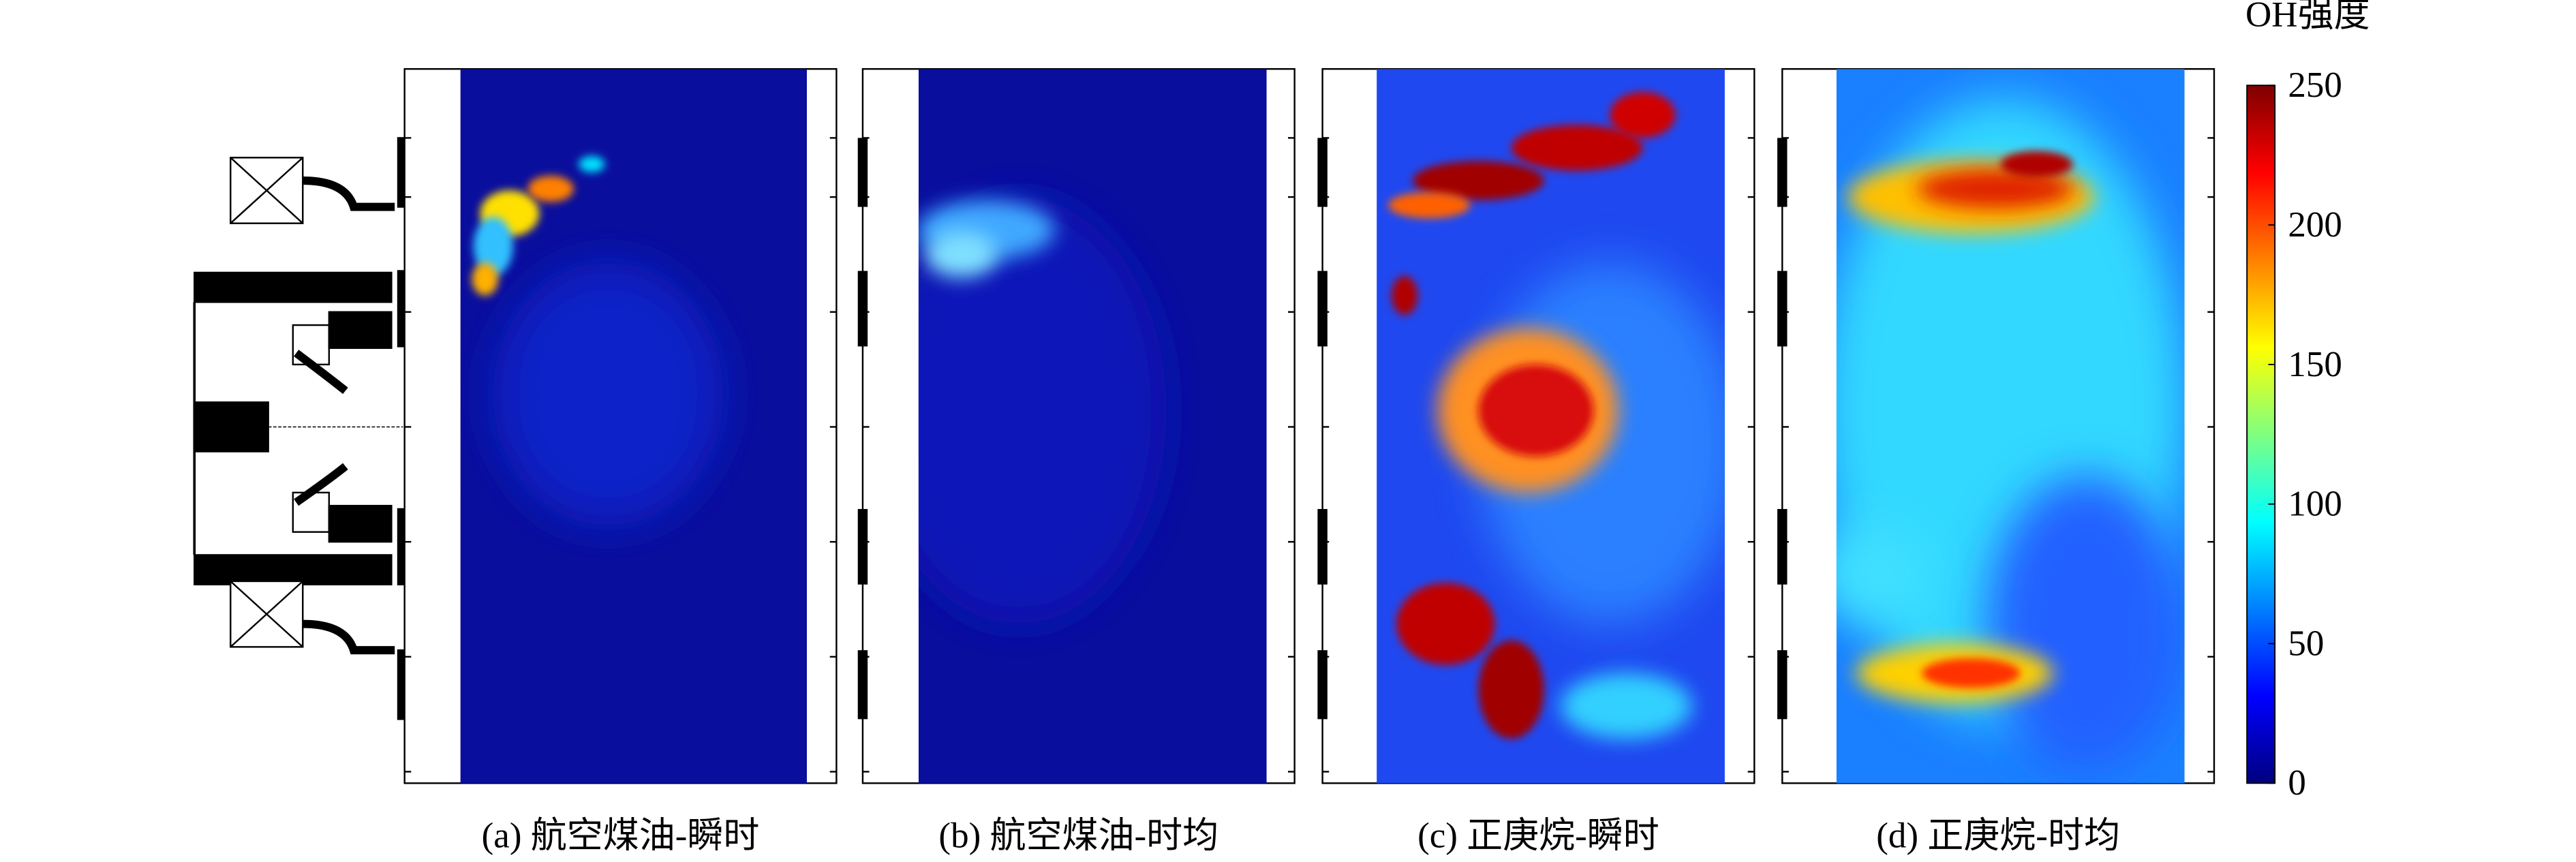 This screenshot has width=2576, height=862. Describe the element at coordinates (2306, 643) in the screenshot. I see `colorbar-tick-label: 50` at that location.